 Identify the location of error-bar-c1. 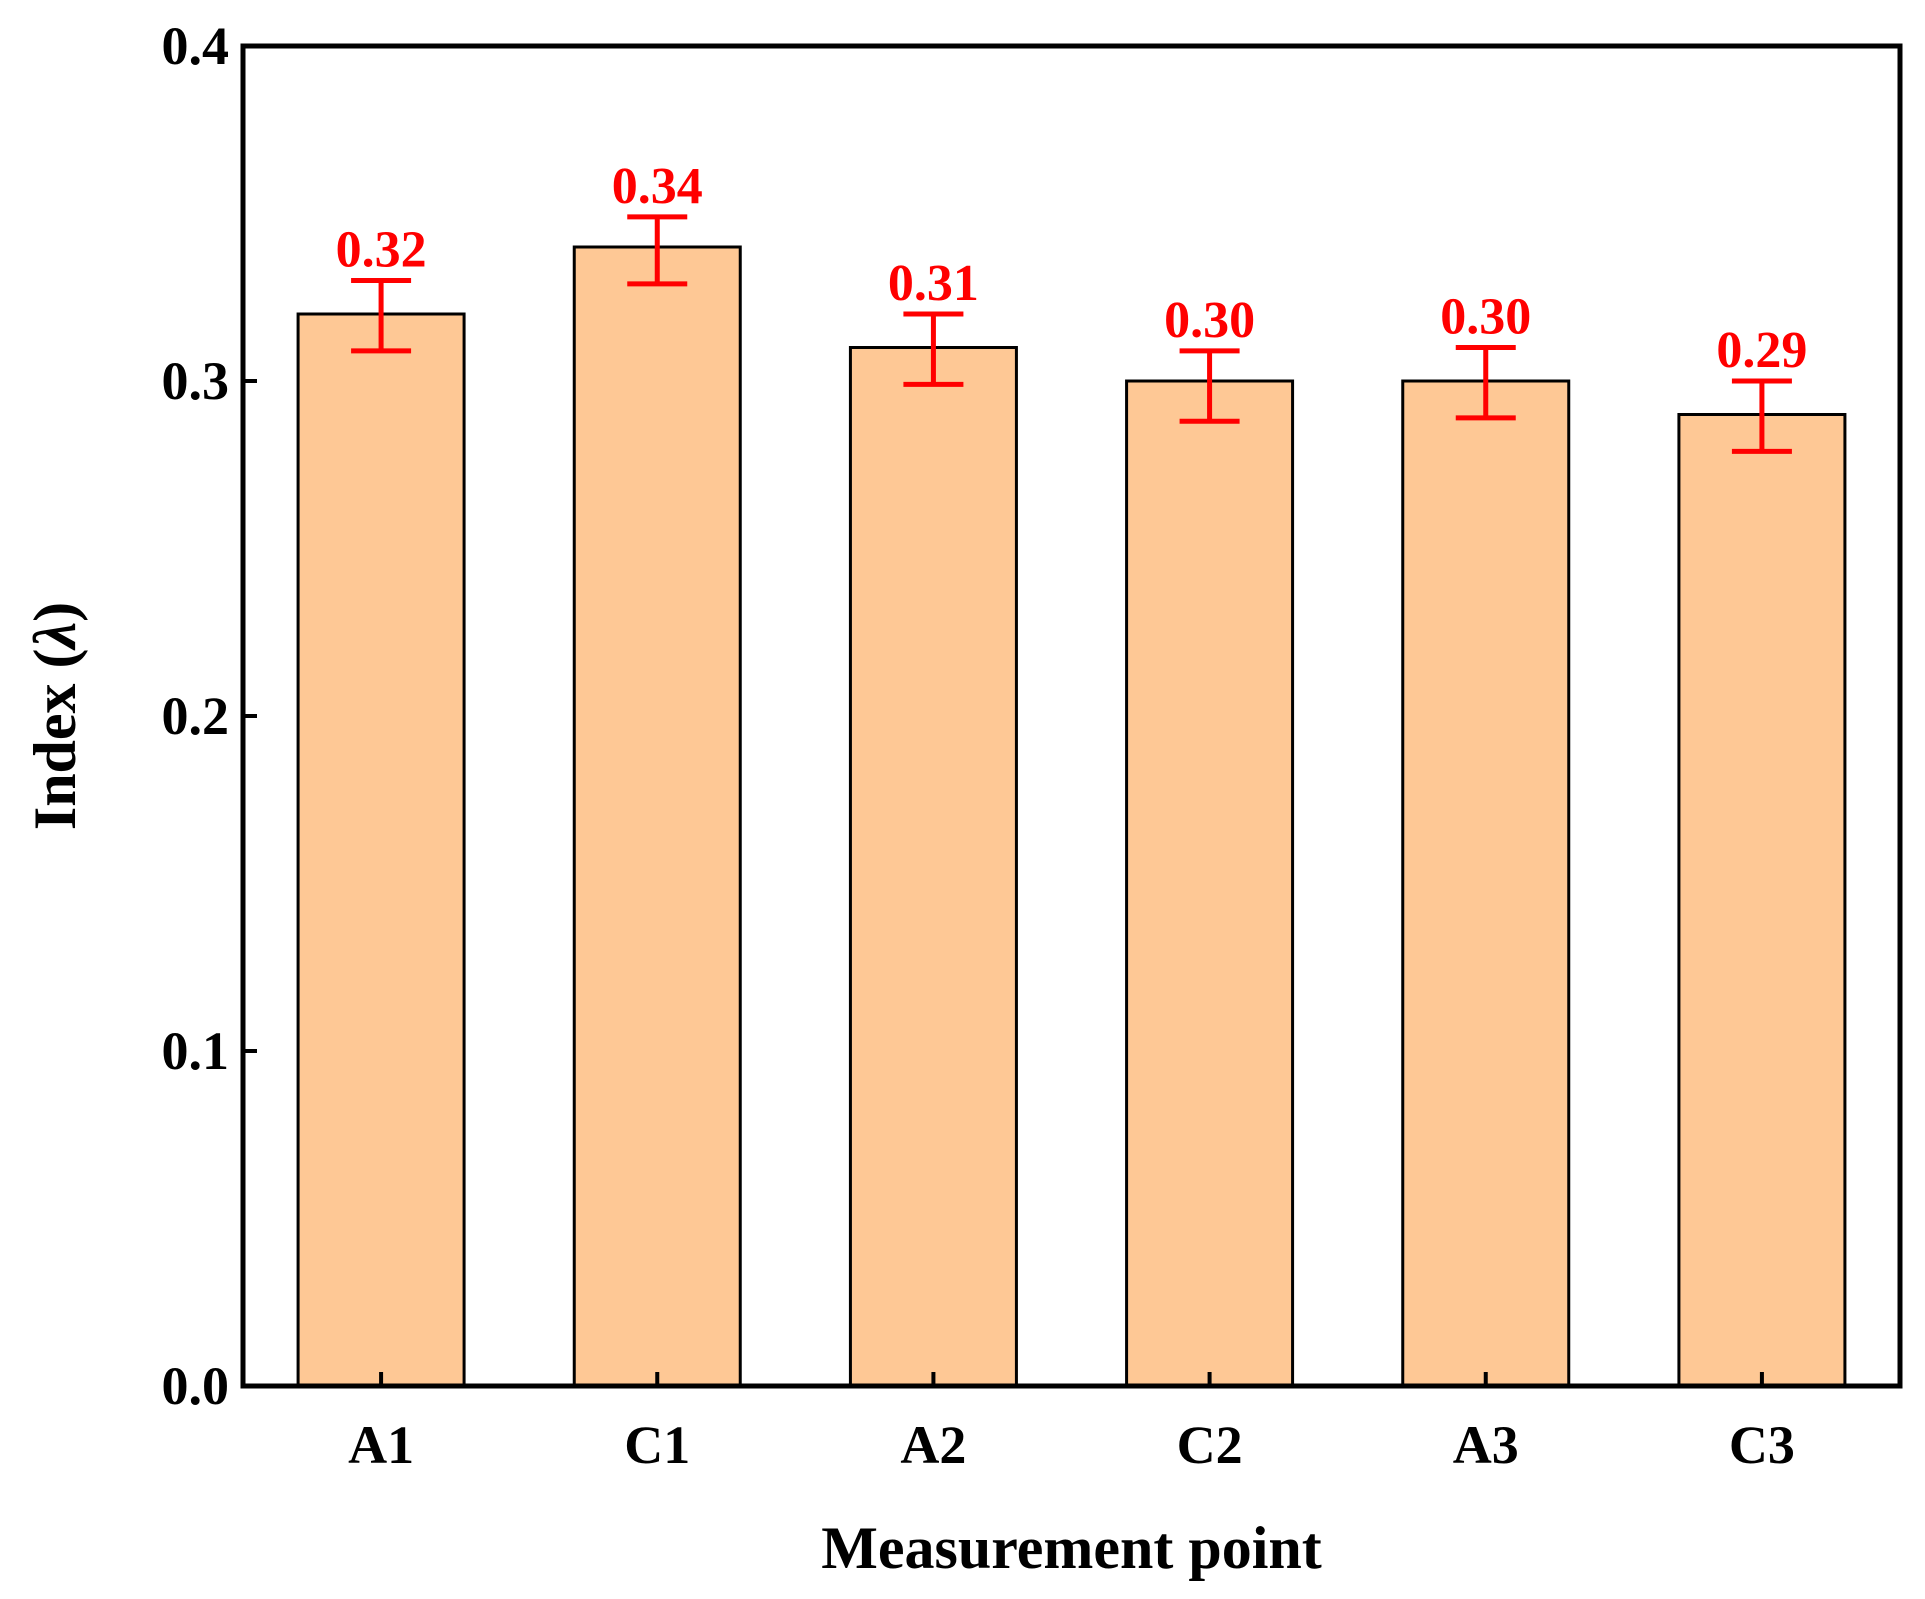
(657, 250).